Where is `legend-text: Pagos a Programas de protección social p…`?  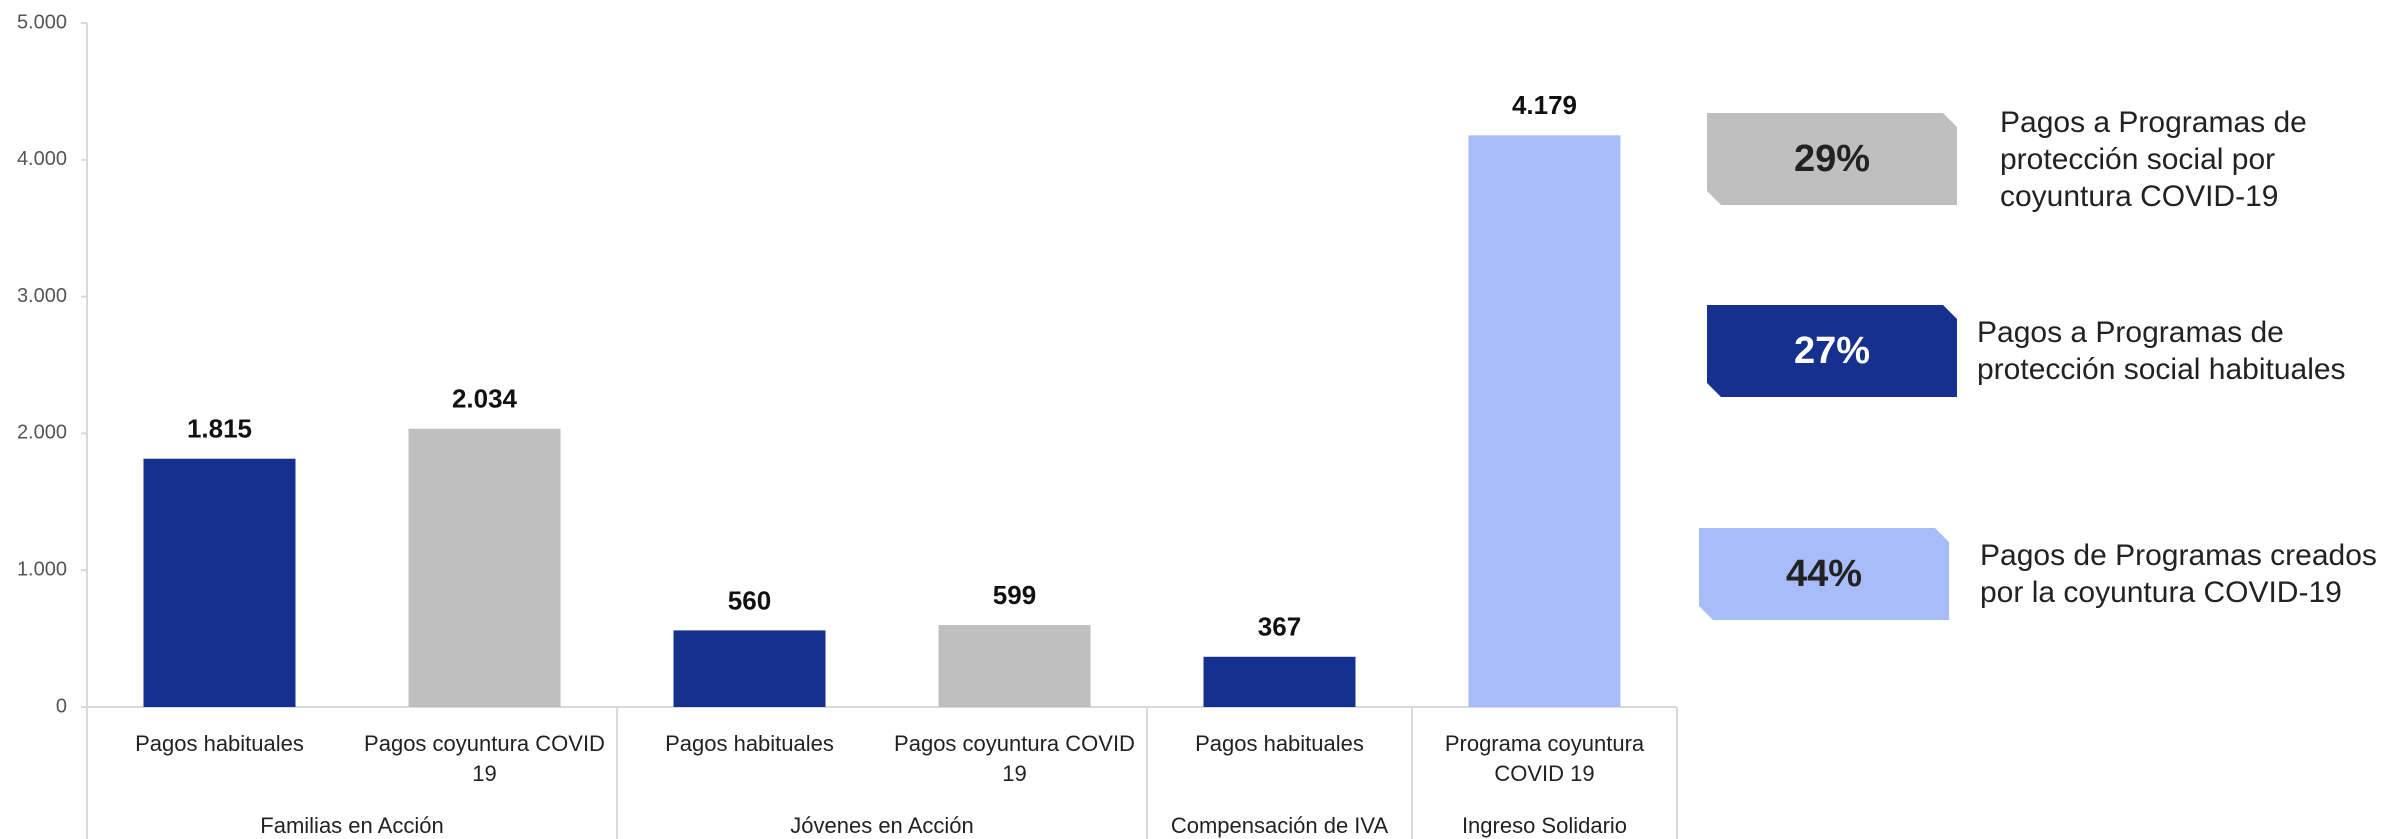 legend-text: Pagos a Programas de protección social p… is located at coordinates (2153, 159).